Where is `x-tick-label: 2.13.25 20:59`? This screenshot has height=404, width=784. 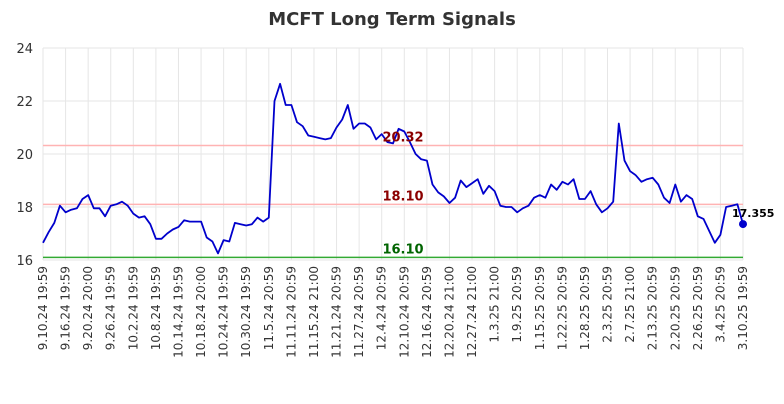 x-tick-label: 2.13.25 20:59 is located at coordinates (653, 308).